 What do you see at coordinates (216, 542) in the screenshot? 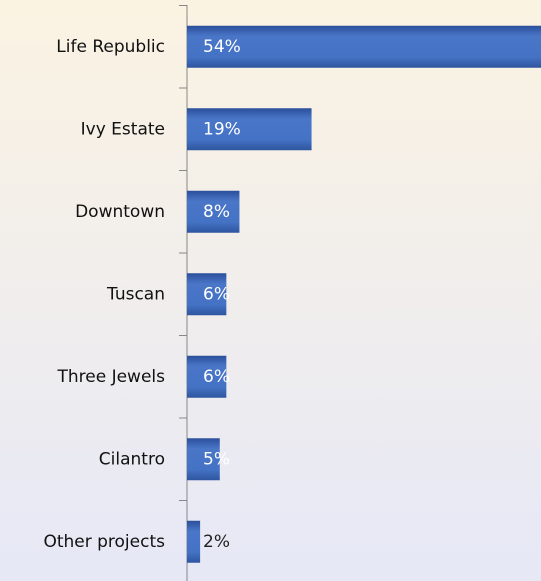
I see `value-label: 2%` at bounding box center [216, 542].